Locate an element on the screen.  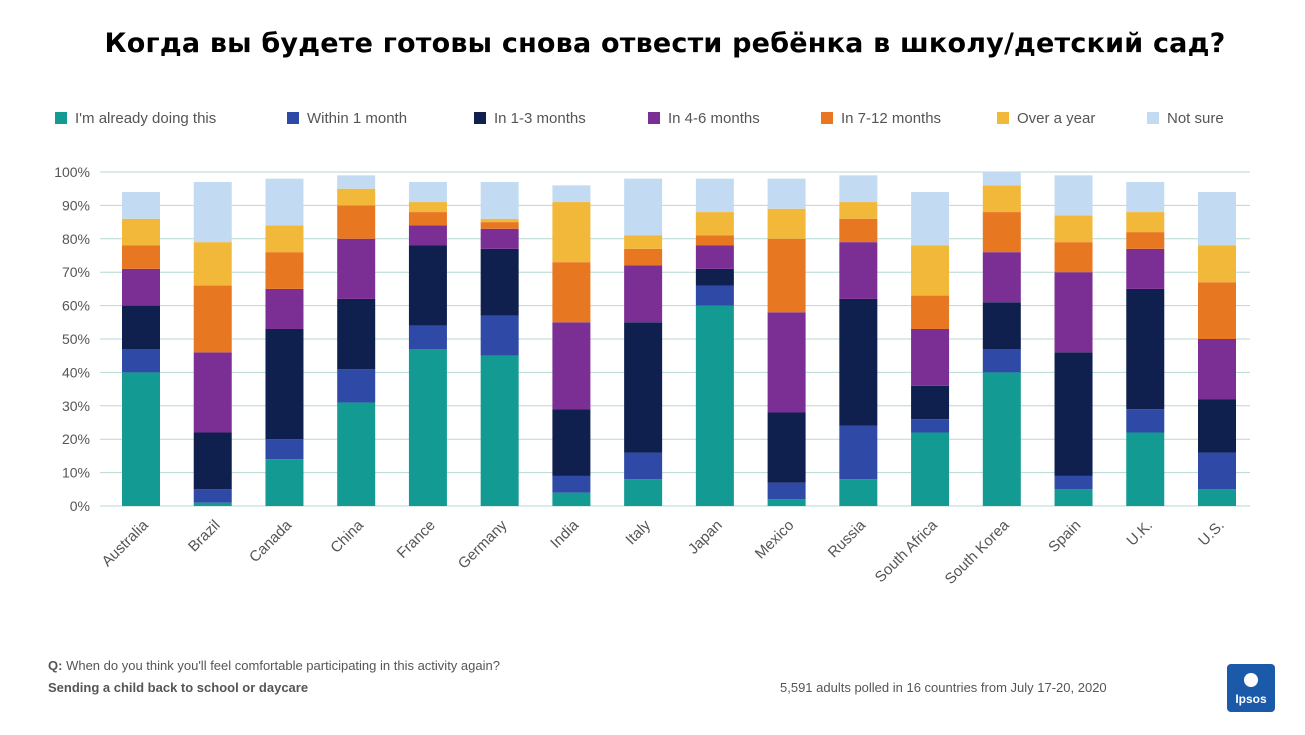
y-axis: 0% 10% 20% 30% 40% 50% 60% 70% 80% 90% 100% is located at coordinates (72, 339).